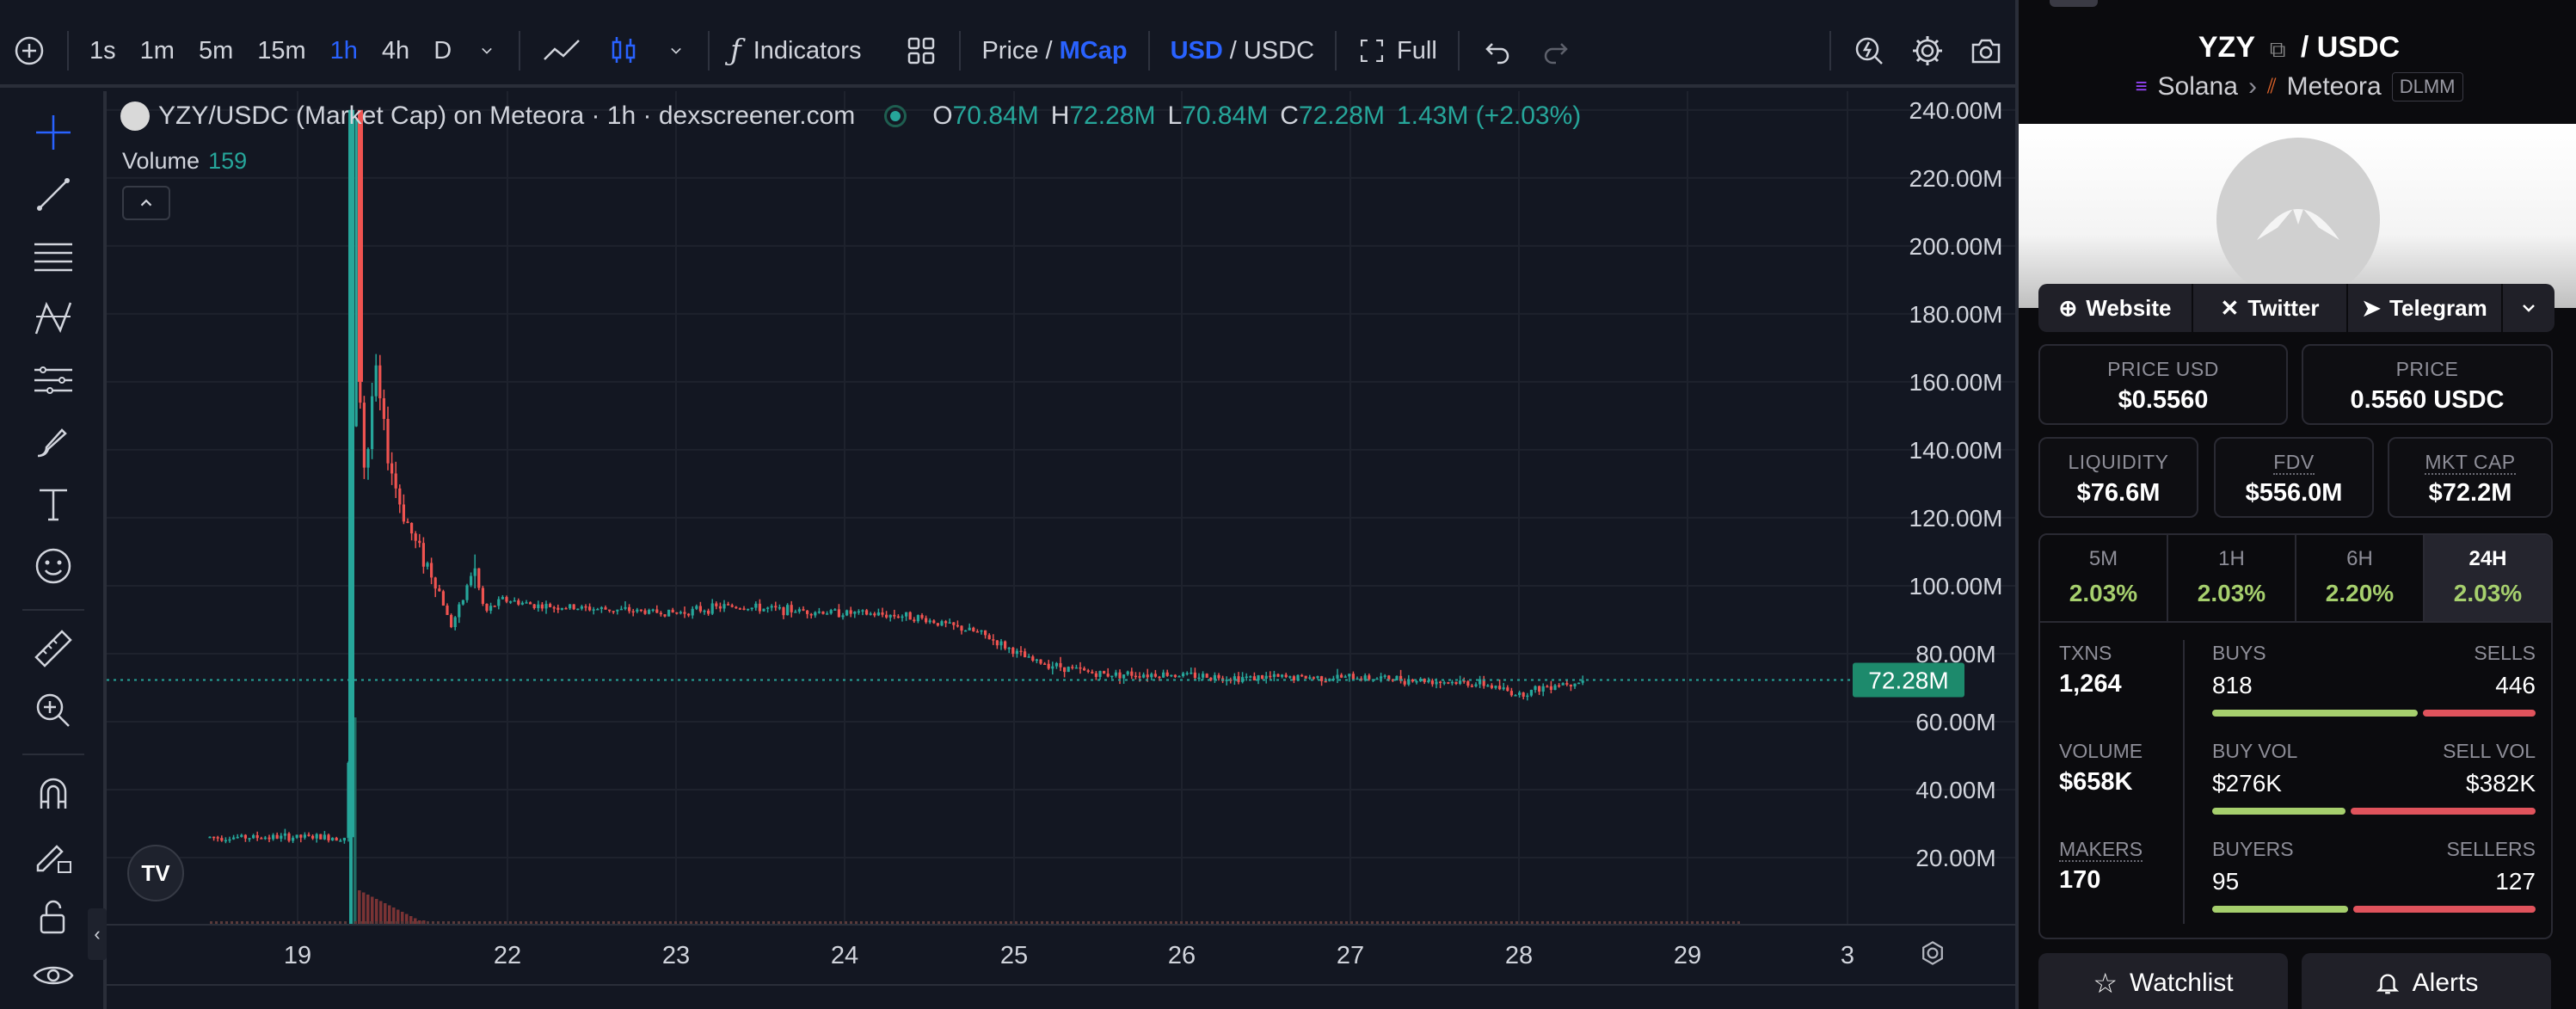 This screenshot has height=1009, width=2576. I want to click on chain-name: Solana, so click(2197, 86).